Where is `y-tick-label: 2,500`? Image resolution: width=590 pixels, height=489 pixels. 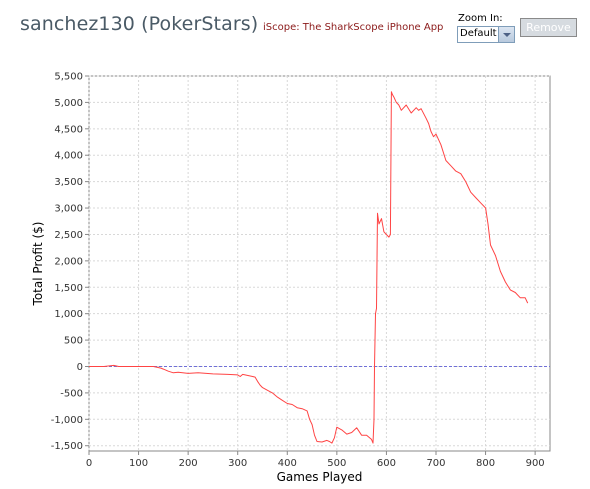 y-tick-label: 2,500 is located at coordinates (68, 235).